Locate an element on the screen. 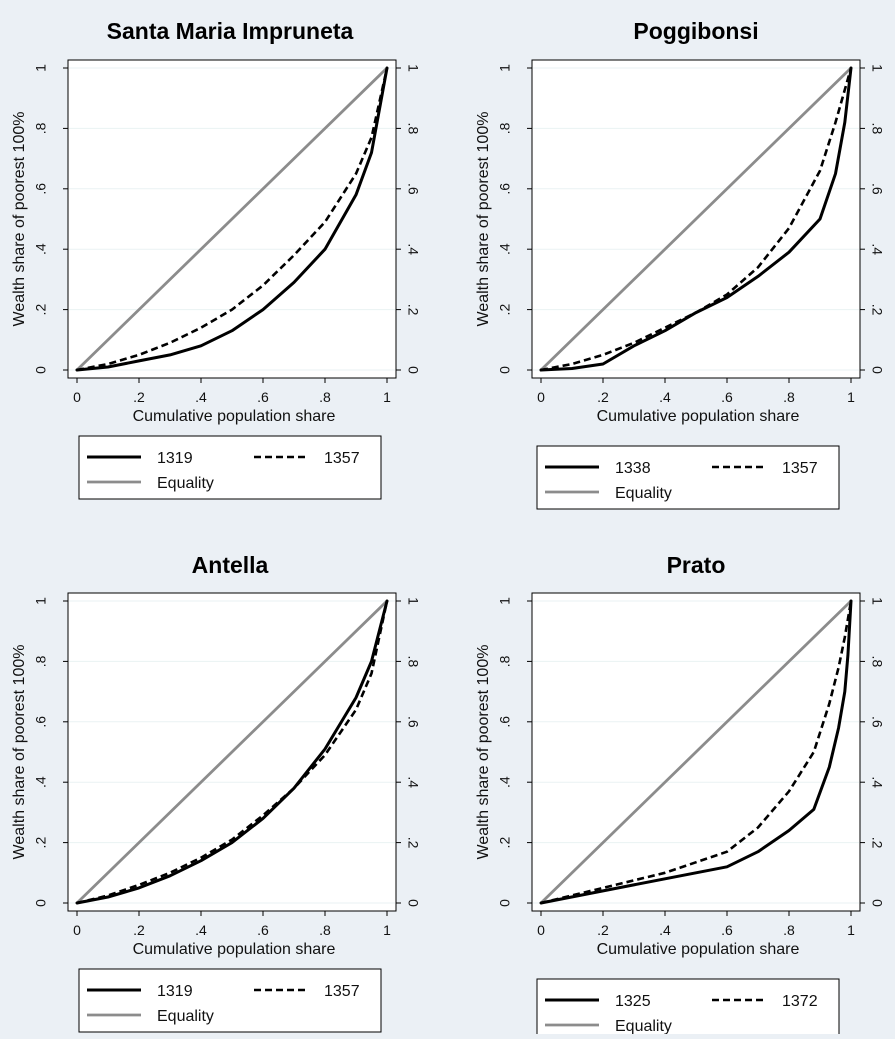 This screenshot has height=1039, width=895. legend-label: 1325 is located at coordinates (633, 1001).